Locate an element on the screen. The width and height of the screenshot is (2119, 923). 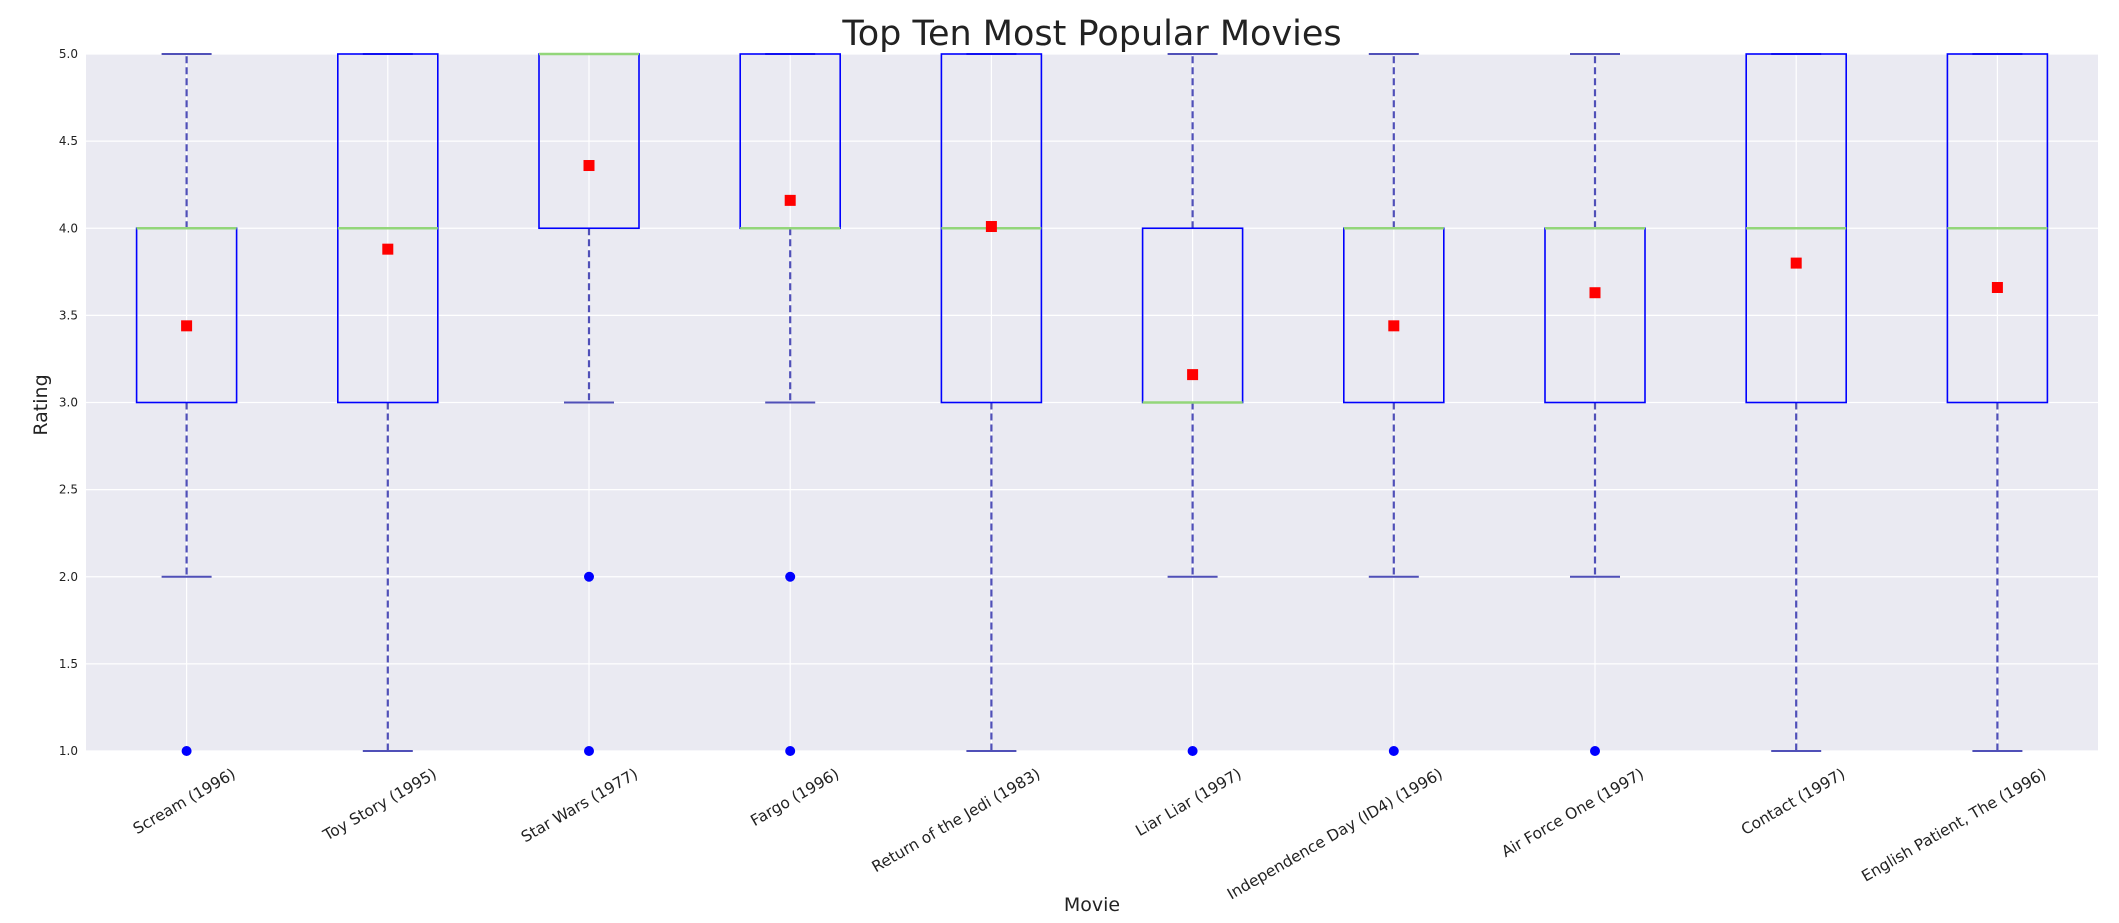
y-tick-label: 4.5 is located at coordinates (68, 141).